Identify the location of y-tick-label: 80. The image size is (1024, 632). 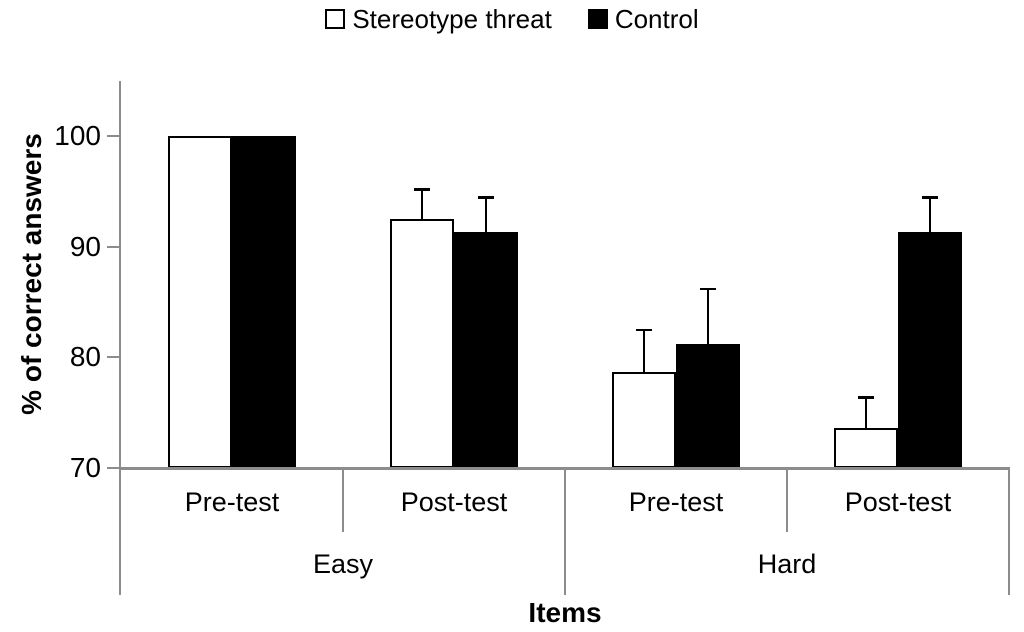
(85, 357).